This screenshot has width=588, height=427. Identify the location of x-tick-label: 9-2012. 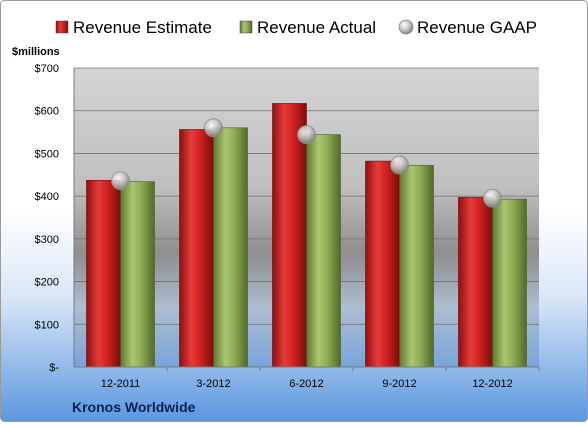
(399, 384).